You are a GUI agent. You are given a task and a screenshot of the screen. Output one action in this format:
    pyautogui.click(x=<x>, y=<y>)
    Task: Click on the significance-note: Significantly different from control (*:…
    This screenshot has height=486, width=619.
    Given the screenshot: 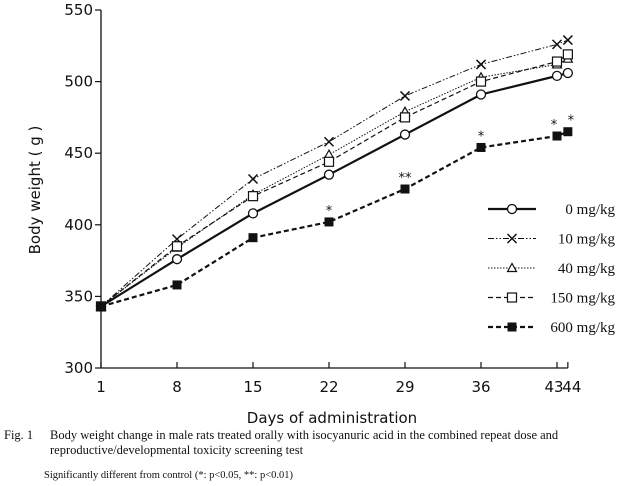 What is the action you would take?
    pyautogui.click(x=169, y=475)
    